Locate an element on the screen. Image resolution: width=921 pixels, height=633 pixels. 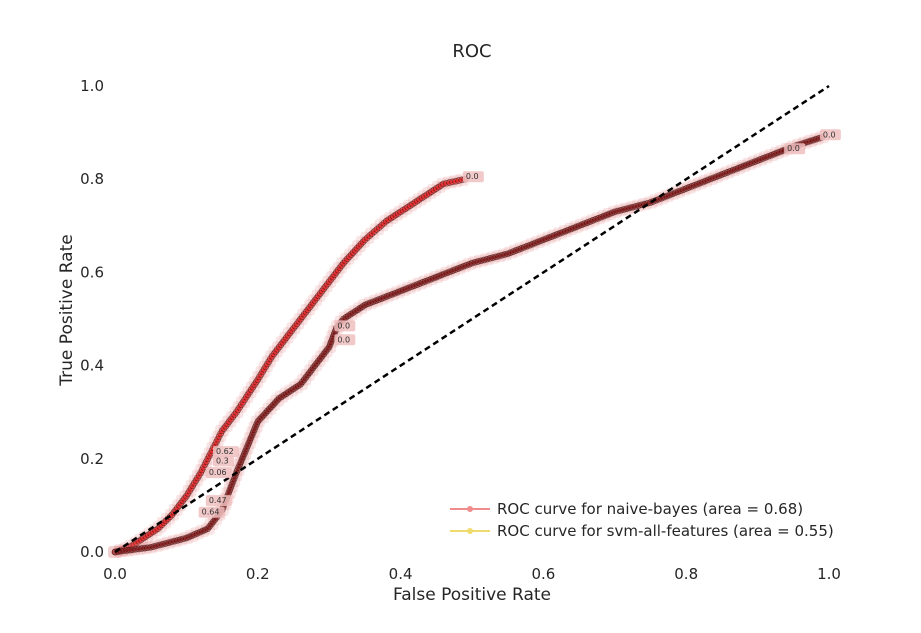
x-tick-label: 1.0 is located at coordinates (829, 574).